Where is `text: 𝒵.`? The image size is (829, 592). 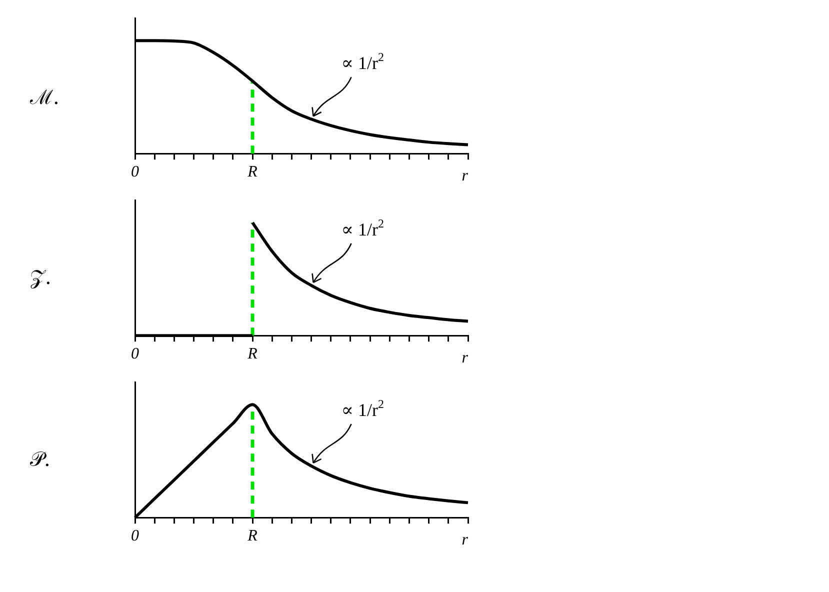 text: 𝒵. is located at coordinates (41, 277).